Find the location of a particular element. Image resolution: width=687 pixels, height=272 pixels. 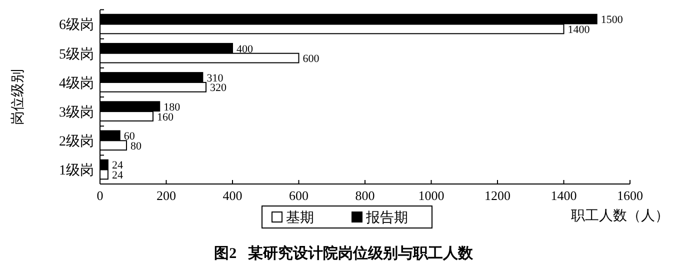

data-label: 1500 is located at coordinates (612, 20).